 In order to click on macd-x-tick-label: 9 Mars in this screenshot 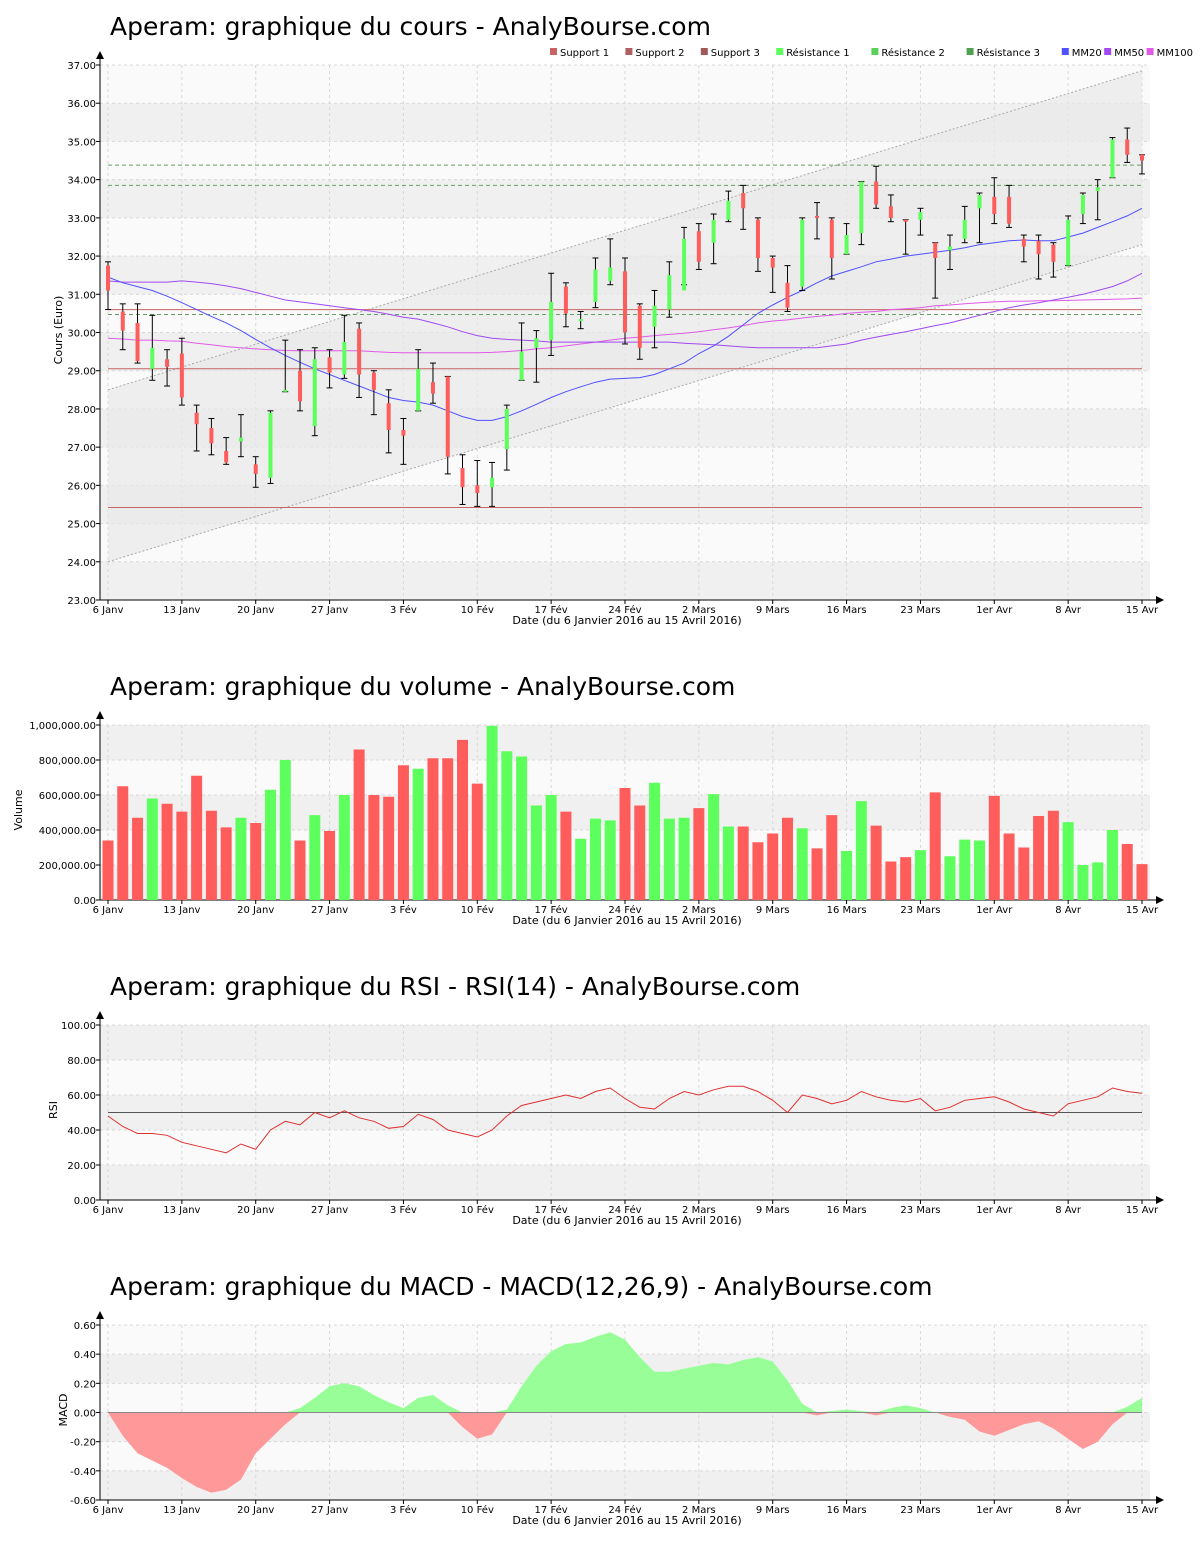, I will do `click(773, 1510)`.